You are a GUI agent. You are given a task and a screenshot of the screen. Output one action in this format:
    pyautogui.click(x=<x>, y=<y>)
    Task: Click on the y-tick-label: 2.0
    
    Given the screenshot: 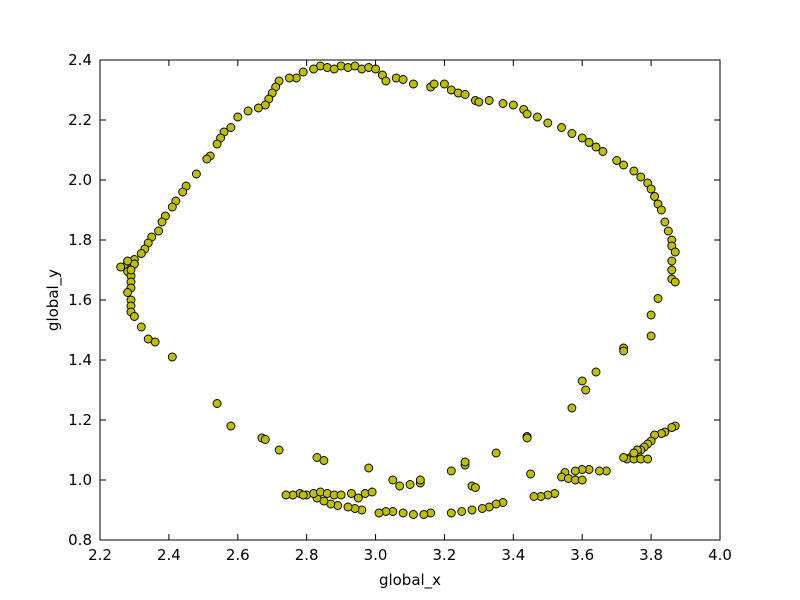 What is the action you would take?
    pyautogui.click(x=80, y=180)
    